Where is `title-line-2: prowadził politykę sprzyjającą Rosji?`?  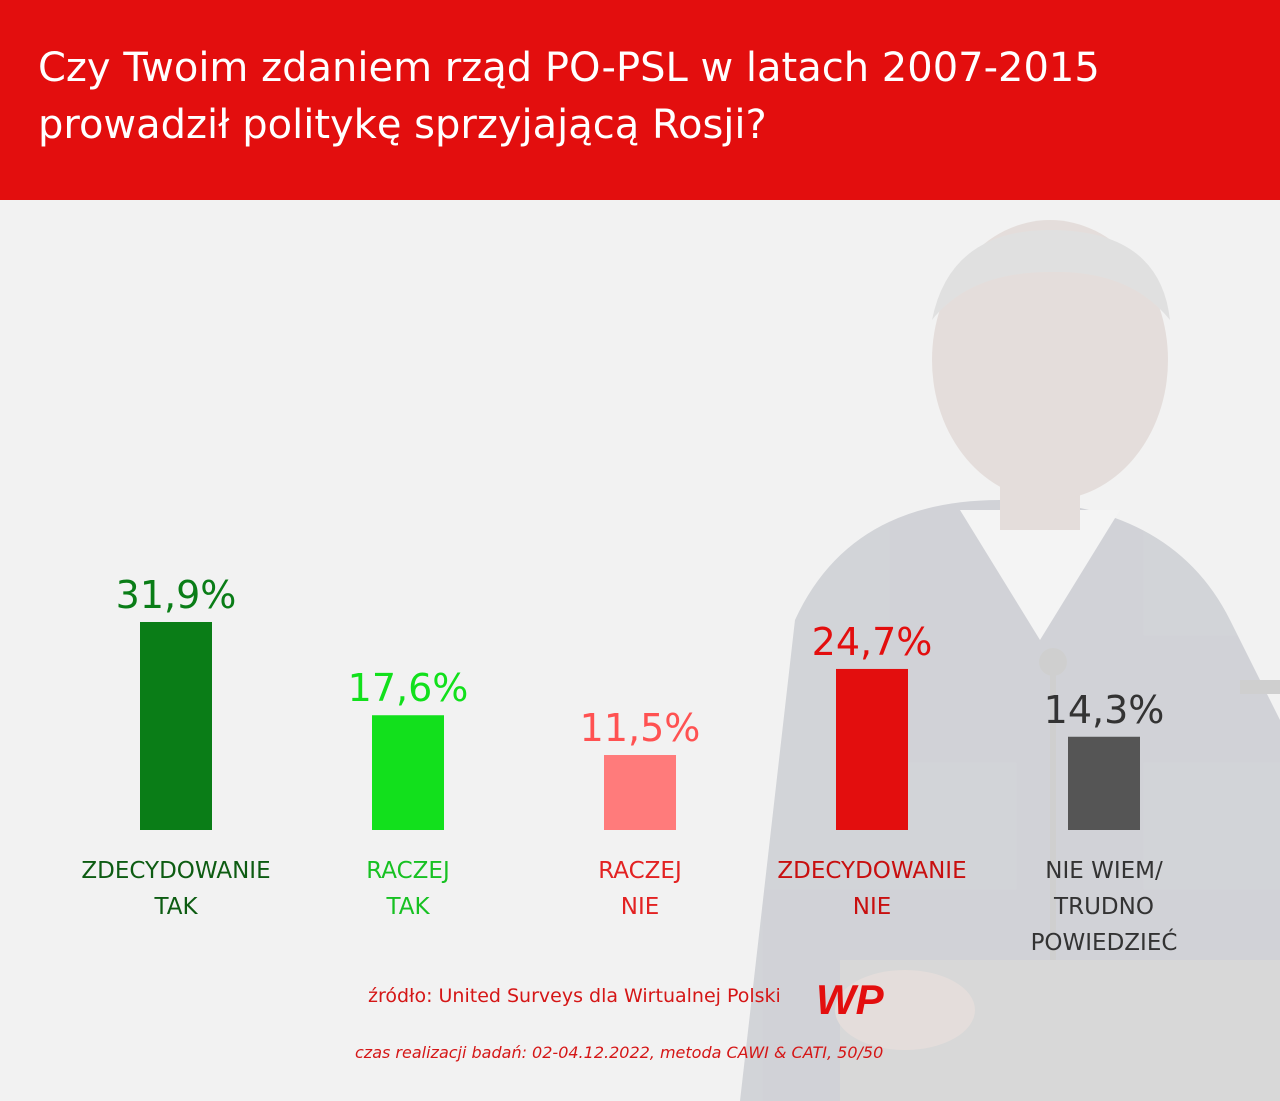
title-line-2: prowadził politykę sprzyjającą Rosji? is located at coordinates (402, 125).